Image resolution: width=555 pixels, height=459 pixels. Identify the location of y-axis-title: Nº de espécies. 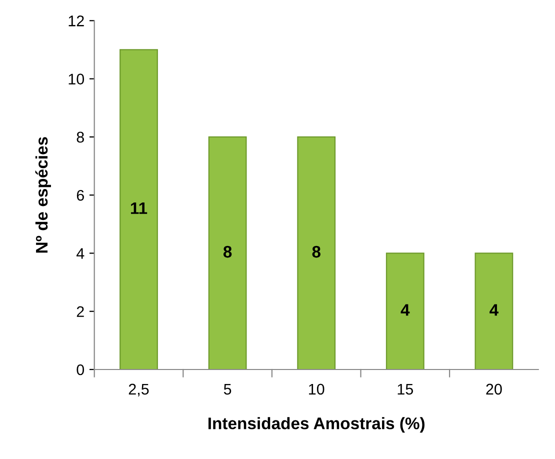
(43, 195).